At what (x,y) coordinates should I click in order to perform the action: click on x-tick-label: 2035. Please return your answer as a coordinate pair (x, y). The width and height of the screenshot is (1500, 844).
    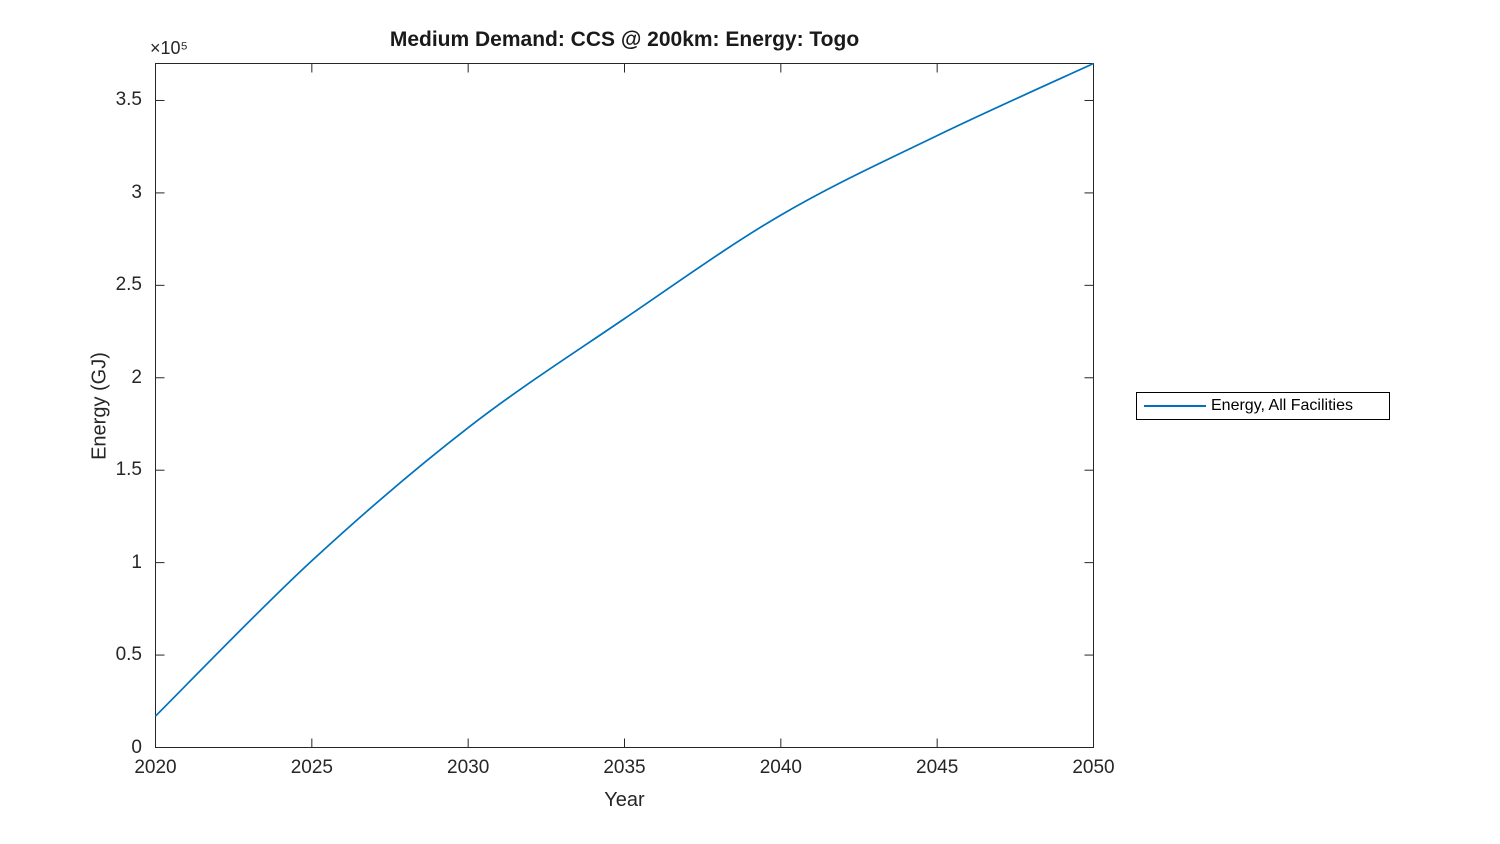
    Looking at the image, I should click on (624, 767).